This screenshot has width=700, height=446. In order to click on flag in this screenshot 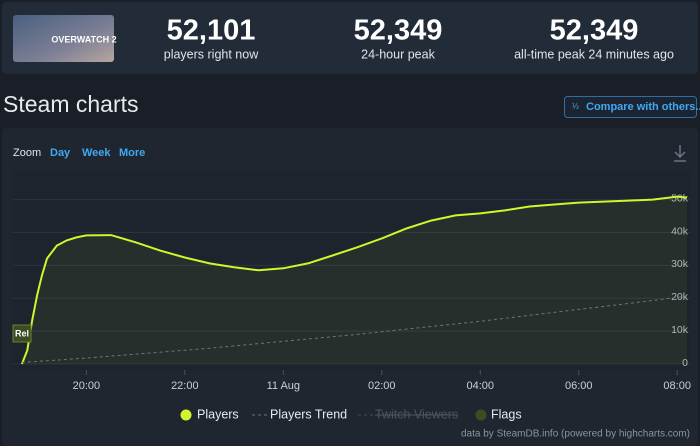, I will do `click(22, 333)`.